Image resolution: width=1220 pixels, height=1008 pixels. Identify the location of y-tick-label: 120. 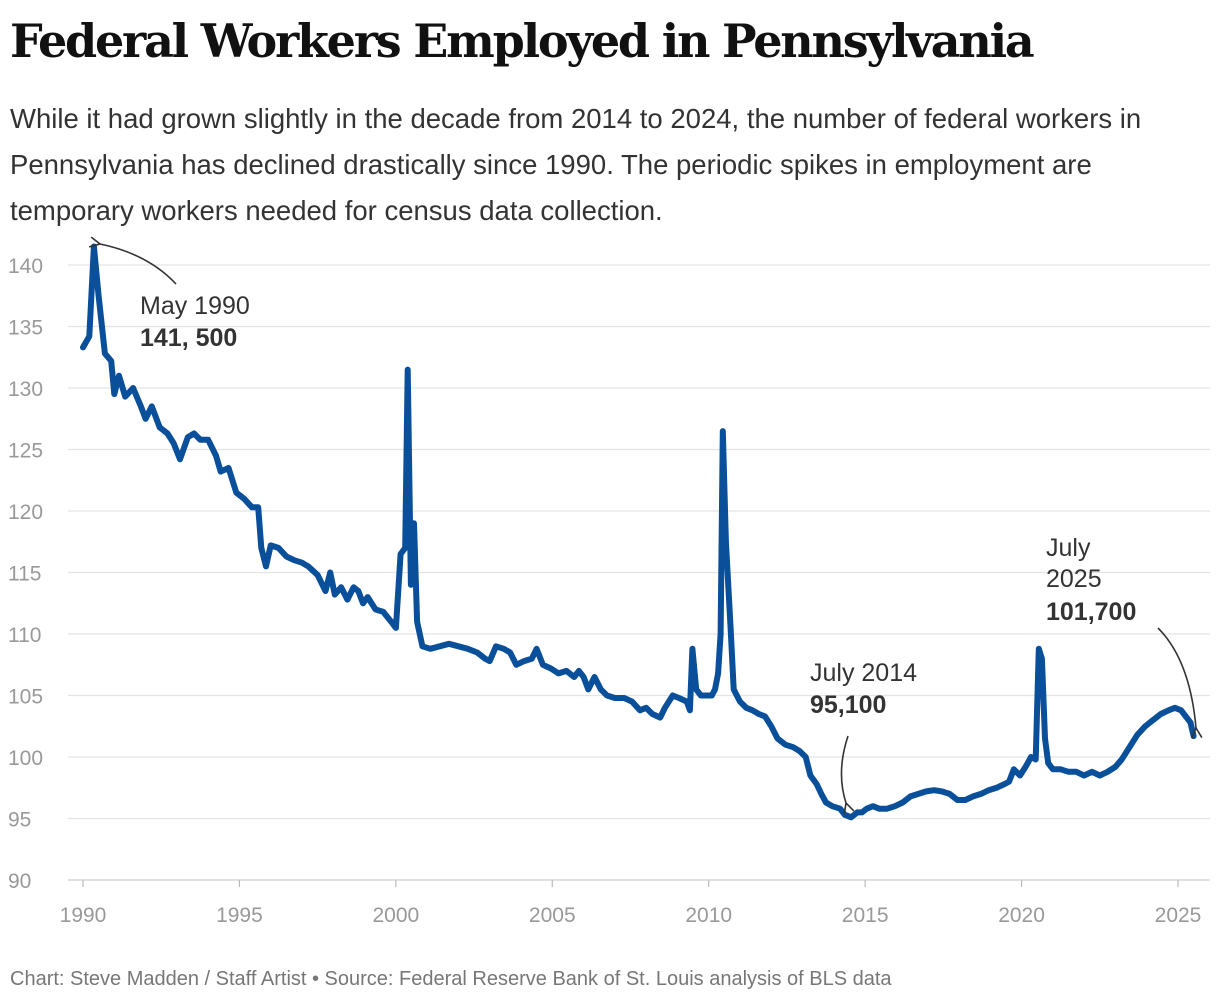
(25, 512).